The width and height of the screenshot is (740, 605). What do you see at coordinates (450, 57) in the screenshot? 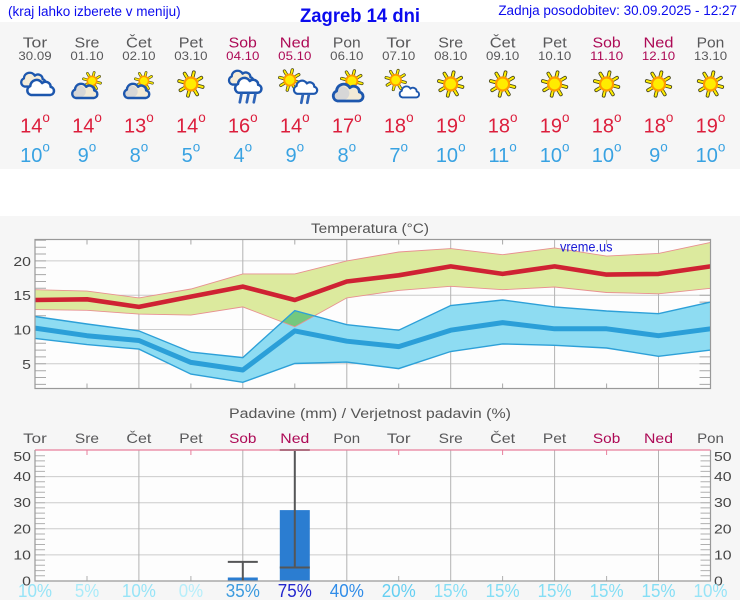
I see `svg-text: 08.10` at bounding box center [450, 57].